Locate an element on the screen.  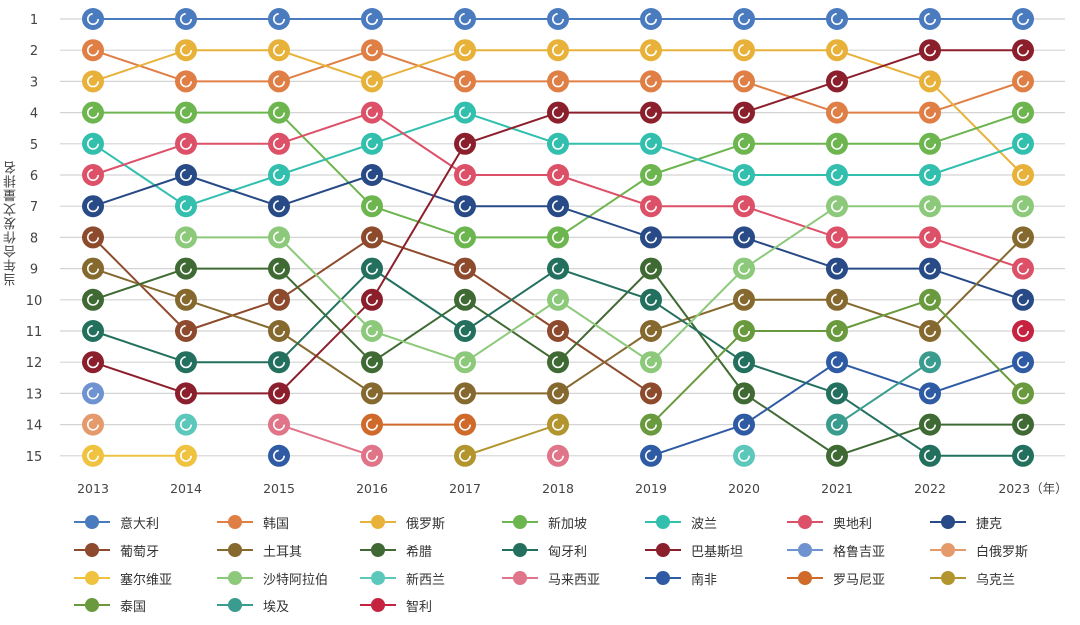
legend-label: 埃及 is located at coordinates (276, 607).